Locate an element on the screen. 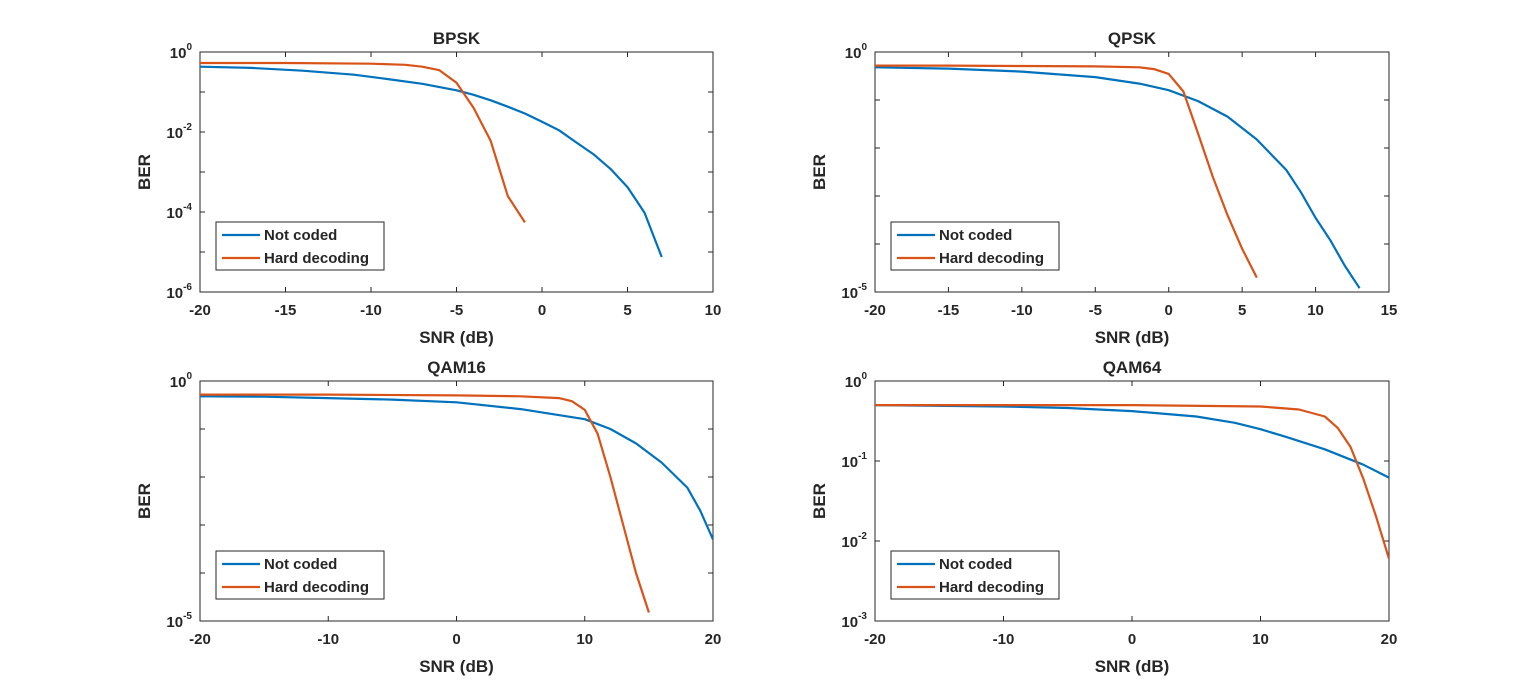 The image size is (1536, 695). x-tick-label: 15 is located at coordinates (1389, 310).